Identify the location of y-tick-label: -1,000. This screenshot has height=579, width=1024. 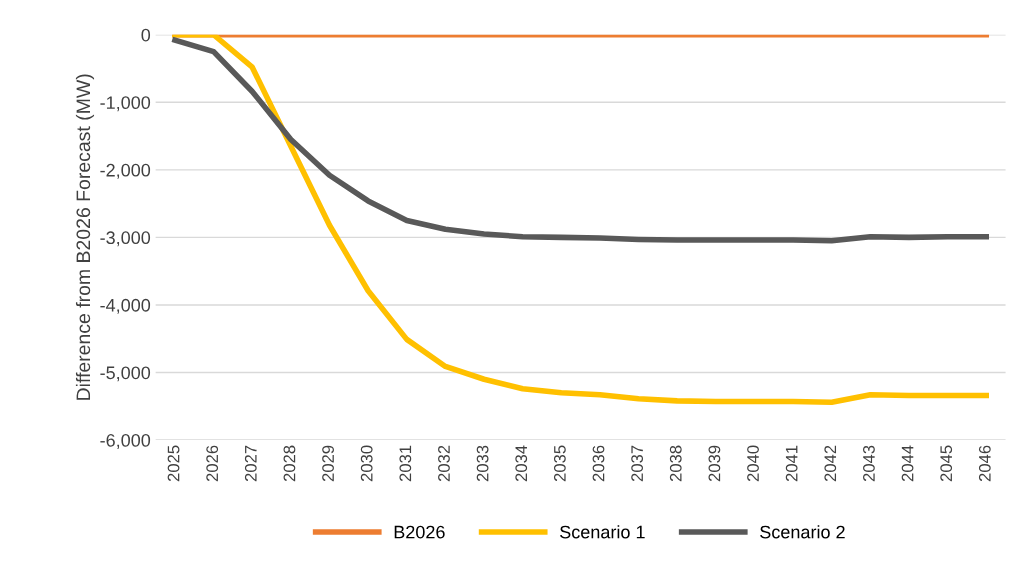
(125, 104).